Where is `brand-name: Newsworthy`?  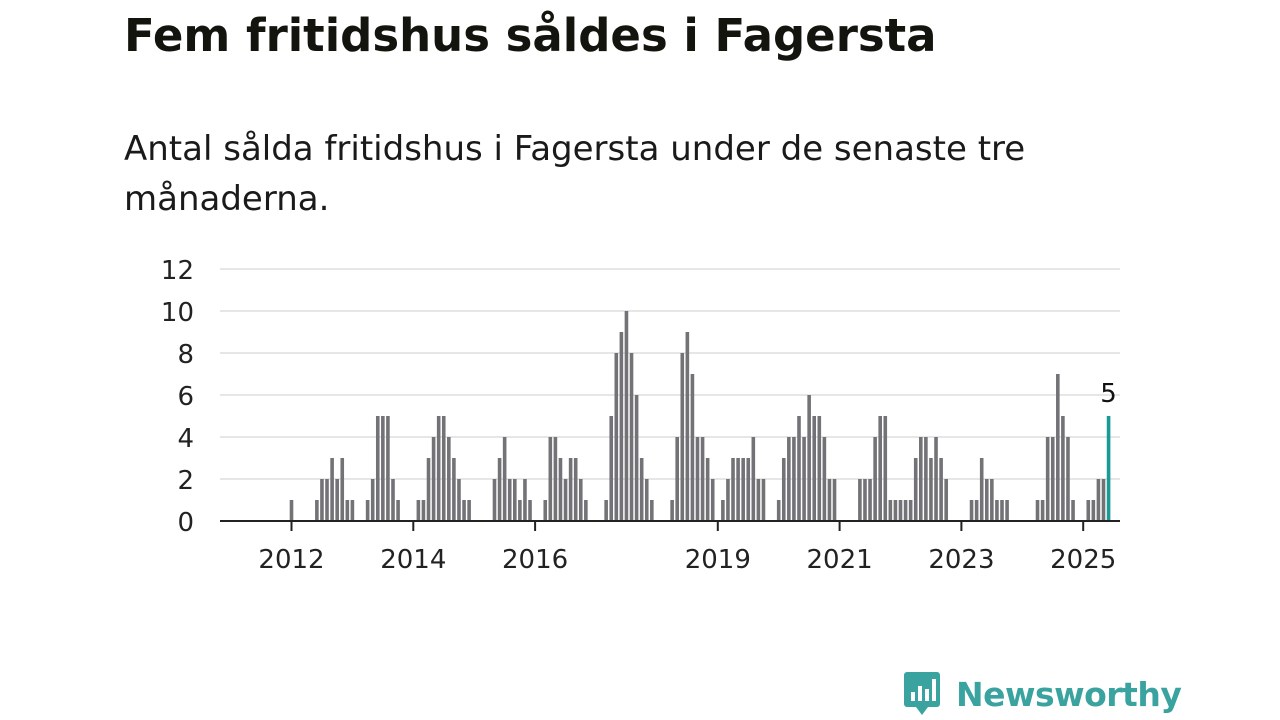
brand-name: Newsworthy is located at coordinates (1069, 694).